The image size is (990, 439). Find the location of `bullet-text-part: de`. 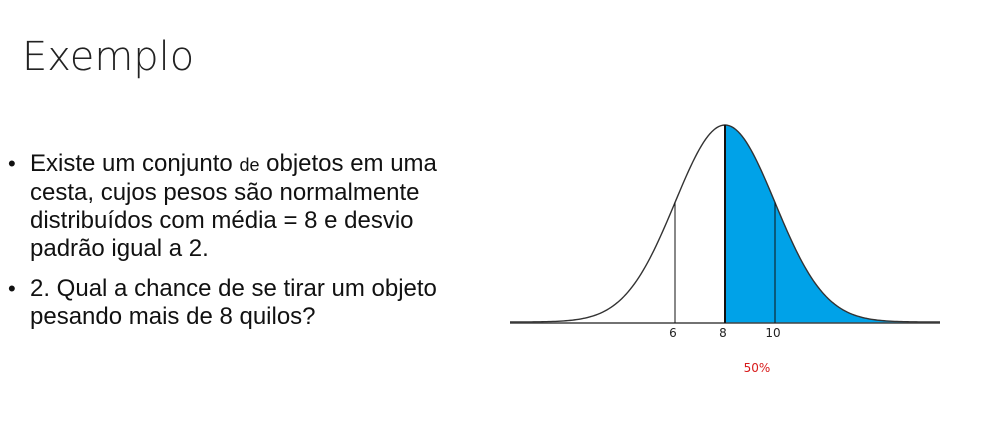

bullet-text-part: de is located at coordinates (249, 165).